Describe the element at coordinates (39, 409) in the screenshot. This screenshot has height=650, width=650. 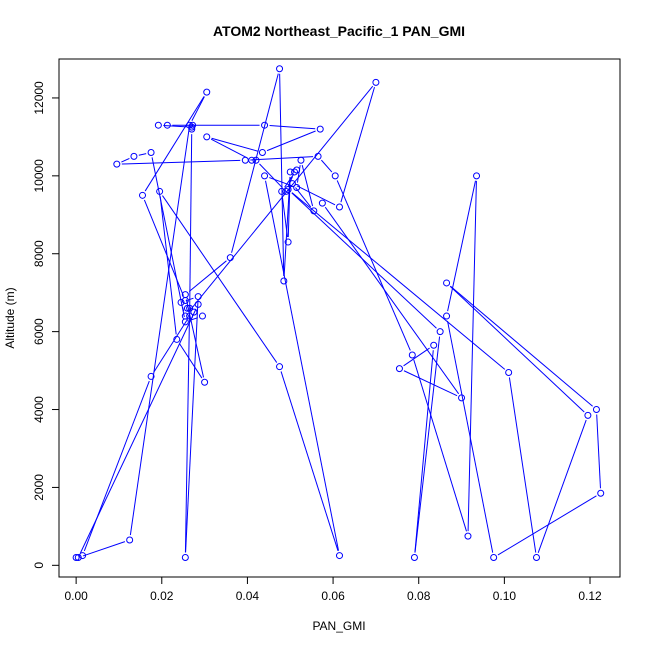
I see `y-tick-label: 4000` at that location.